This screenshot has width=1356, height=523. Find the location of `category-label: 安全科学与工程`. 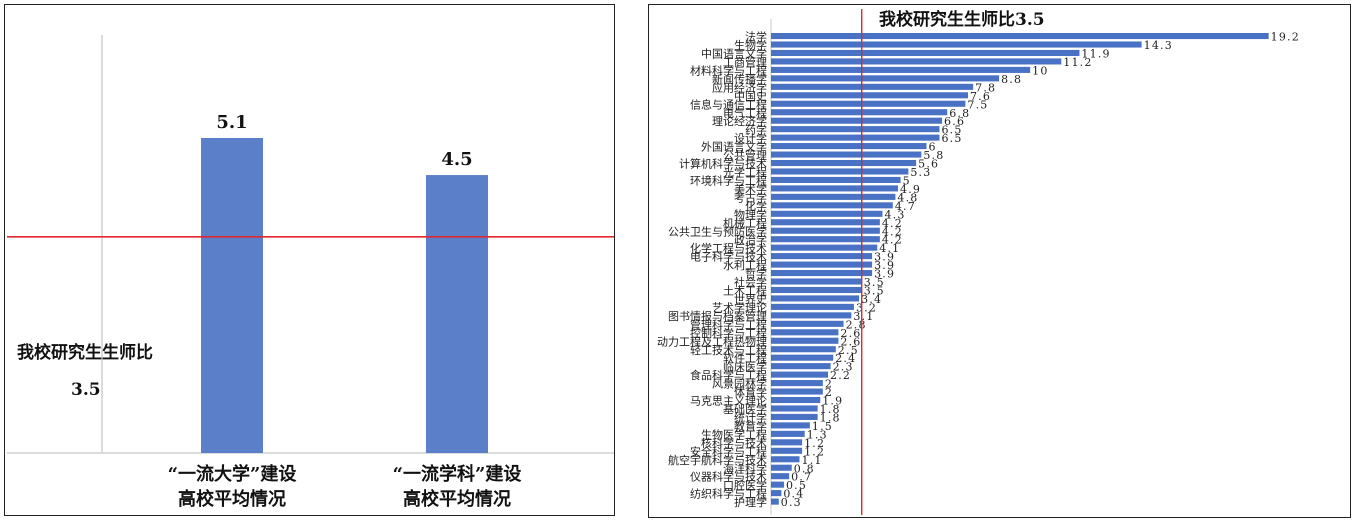

category-label: 安全科学与工程 is located at coordinates (728, 451).